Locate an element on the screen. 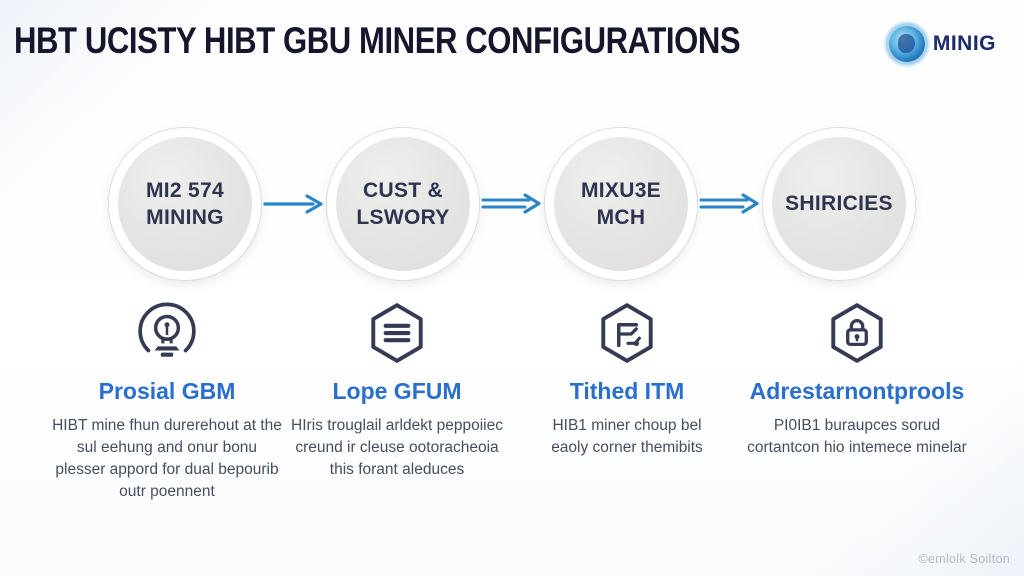 The width and height of the screenshot is (1024, 576). hexagon-list-icon is located at coordinates (397, 333).